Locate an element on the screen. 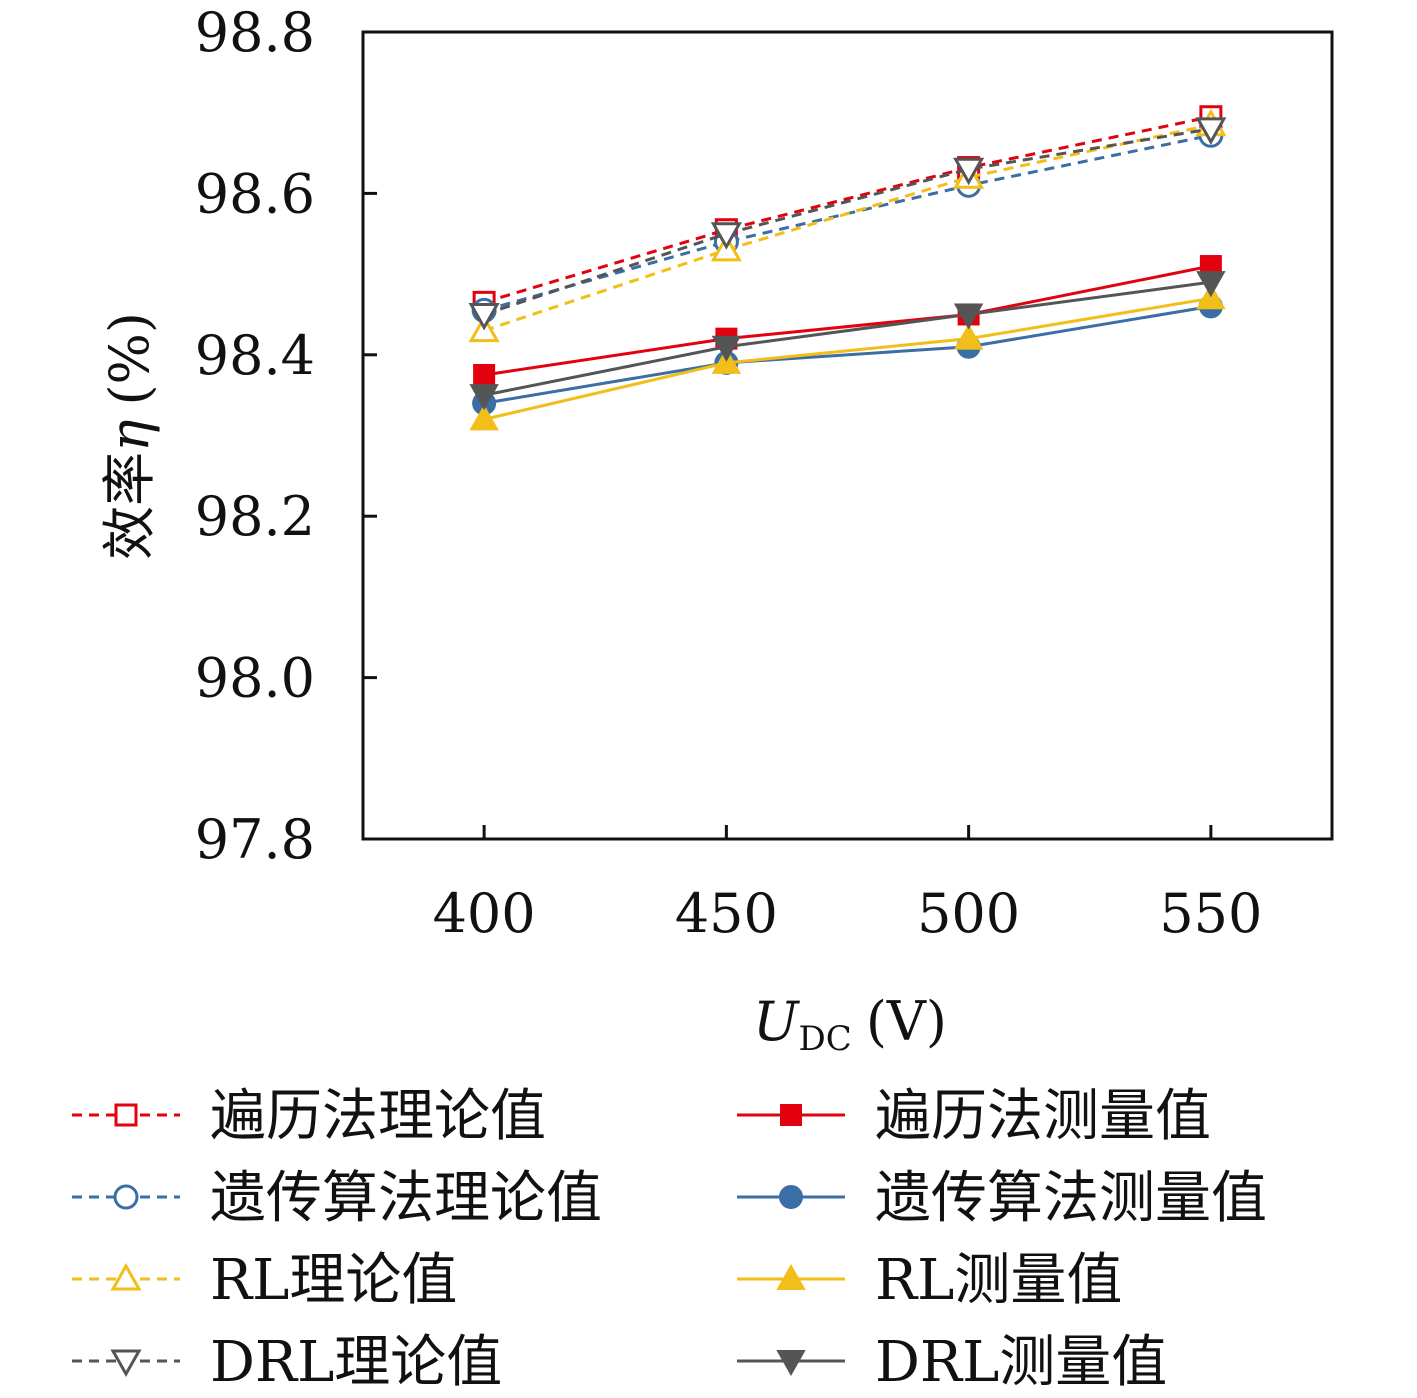 The height and width of the screenshot is (1398, 1417). x-axis-label-subscript: DC is located at coordinates (825, 1039).